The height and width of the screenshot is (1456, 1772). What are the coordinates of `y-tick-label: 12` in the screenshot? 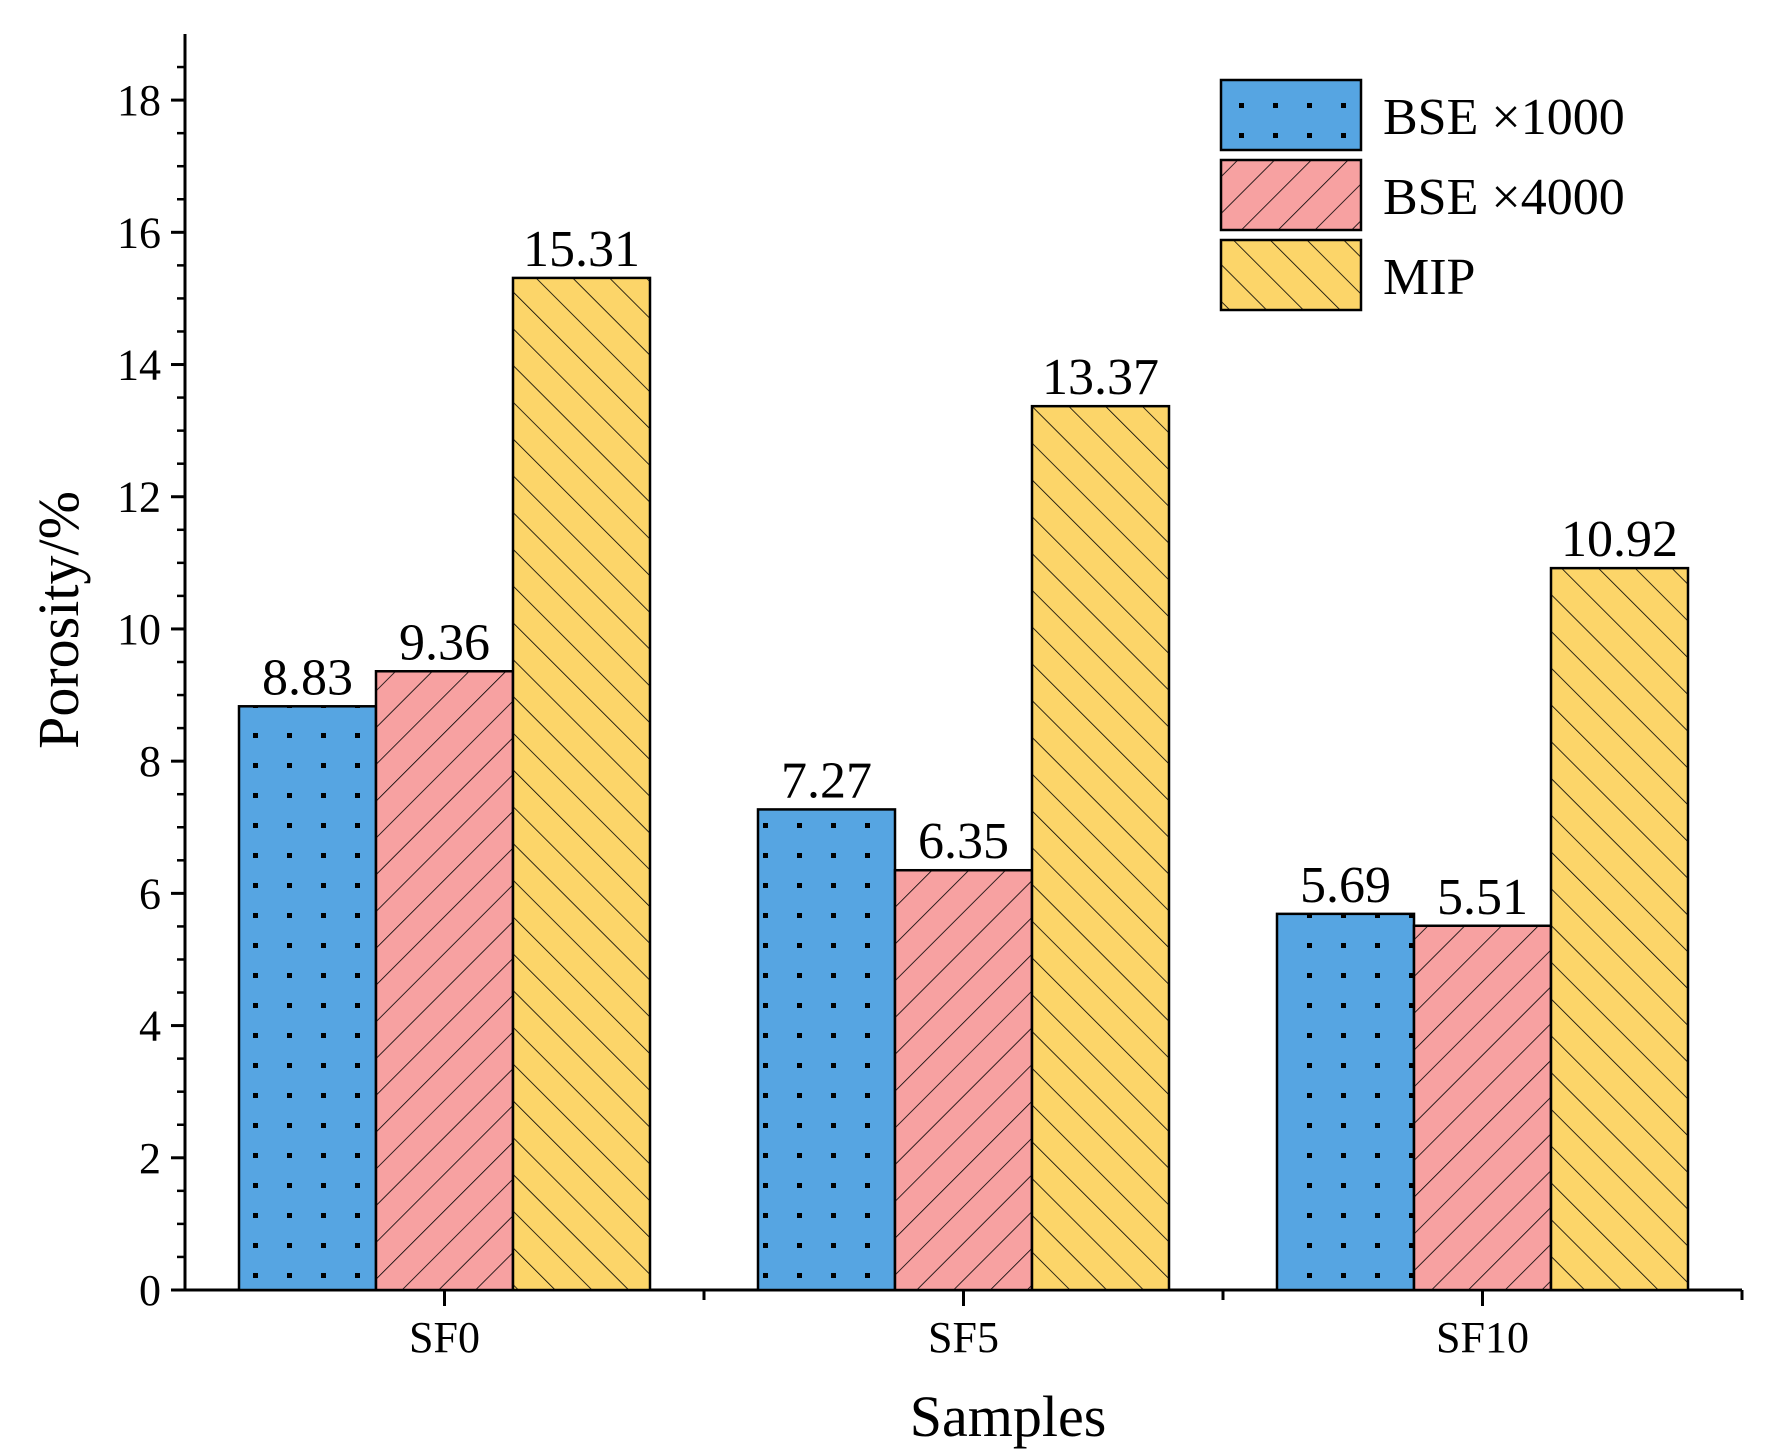 It's located at (139, 497).